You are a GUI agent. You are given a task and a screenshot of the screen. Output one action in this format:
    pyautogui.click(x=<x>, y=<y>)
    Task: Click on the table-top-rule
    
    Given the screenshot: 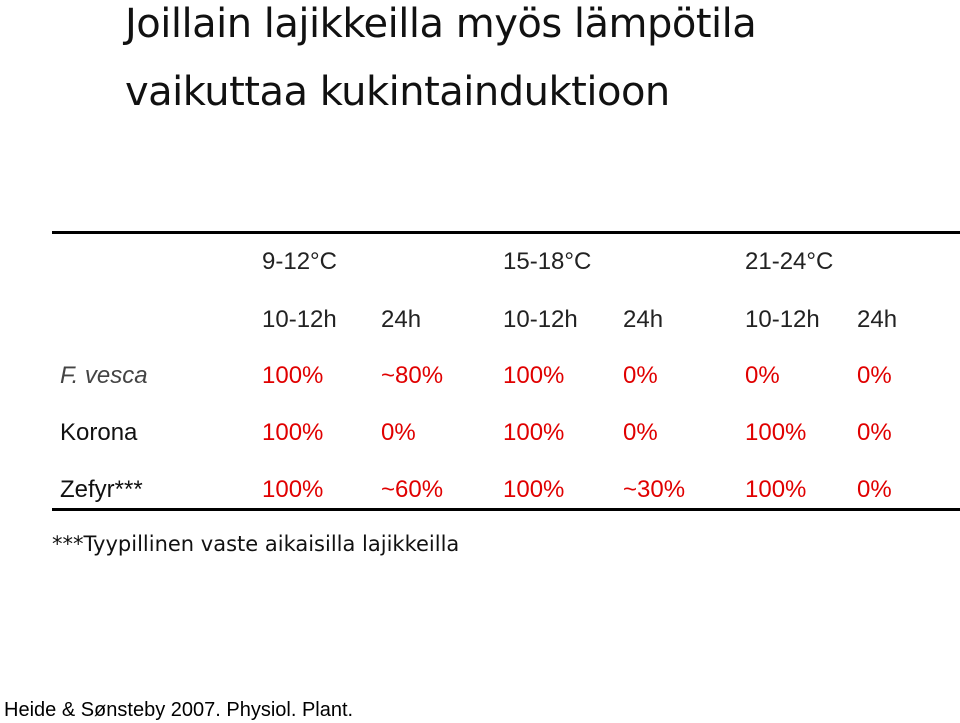 What is the action you would take?
    pyautogui.click(x=506, y=232)
    